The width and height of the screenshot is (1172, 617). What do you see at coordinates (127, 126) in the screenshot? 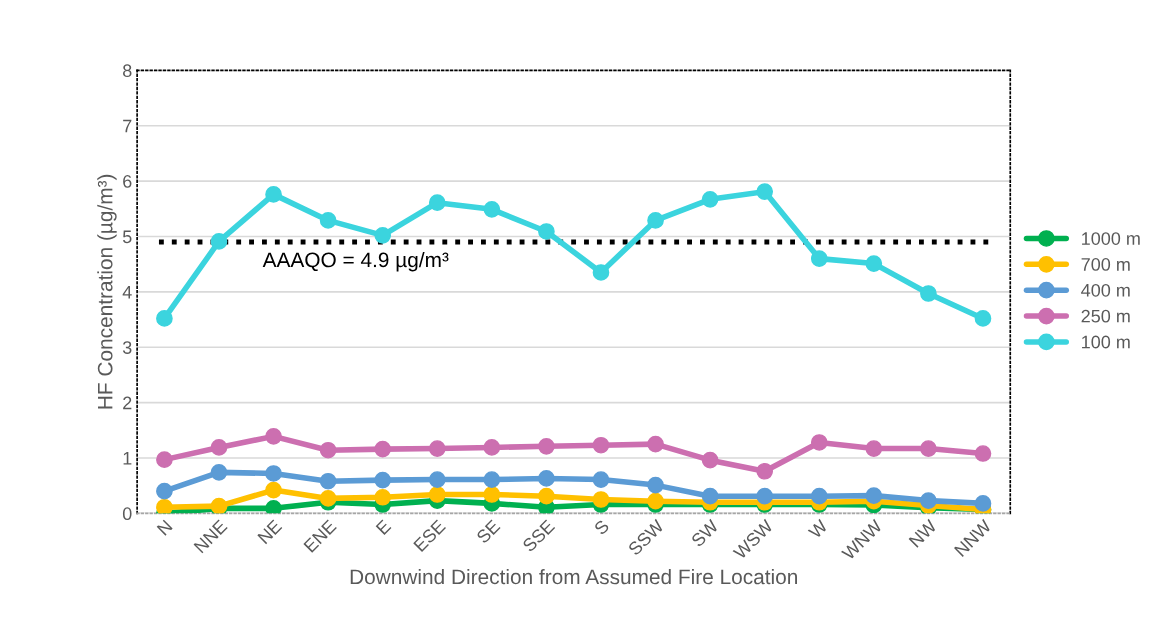
I see `y-tick-label: 7` at bounding box center [127, 126].